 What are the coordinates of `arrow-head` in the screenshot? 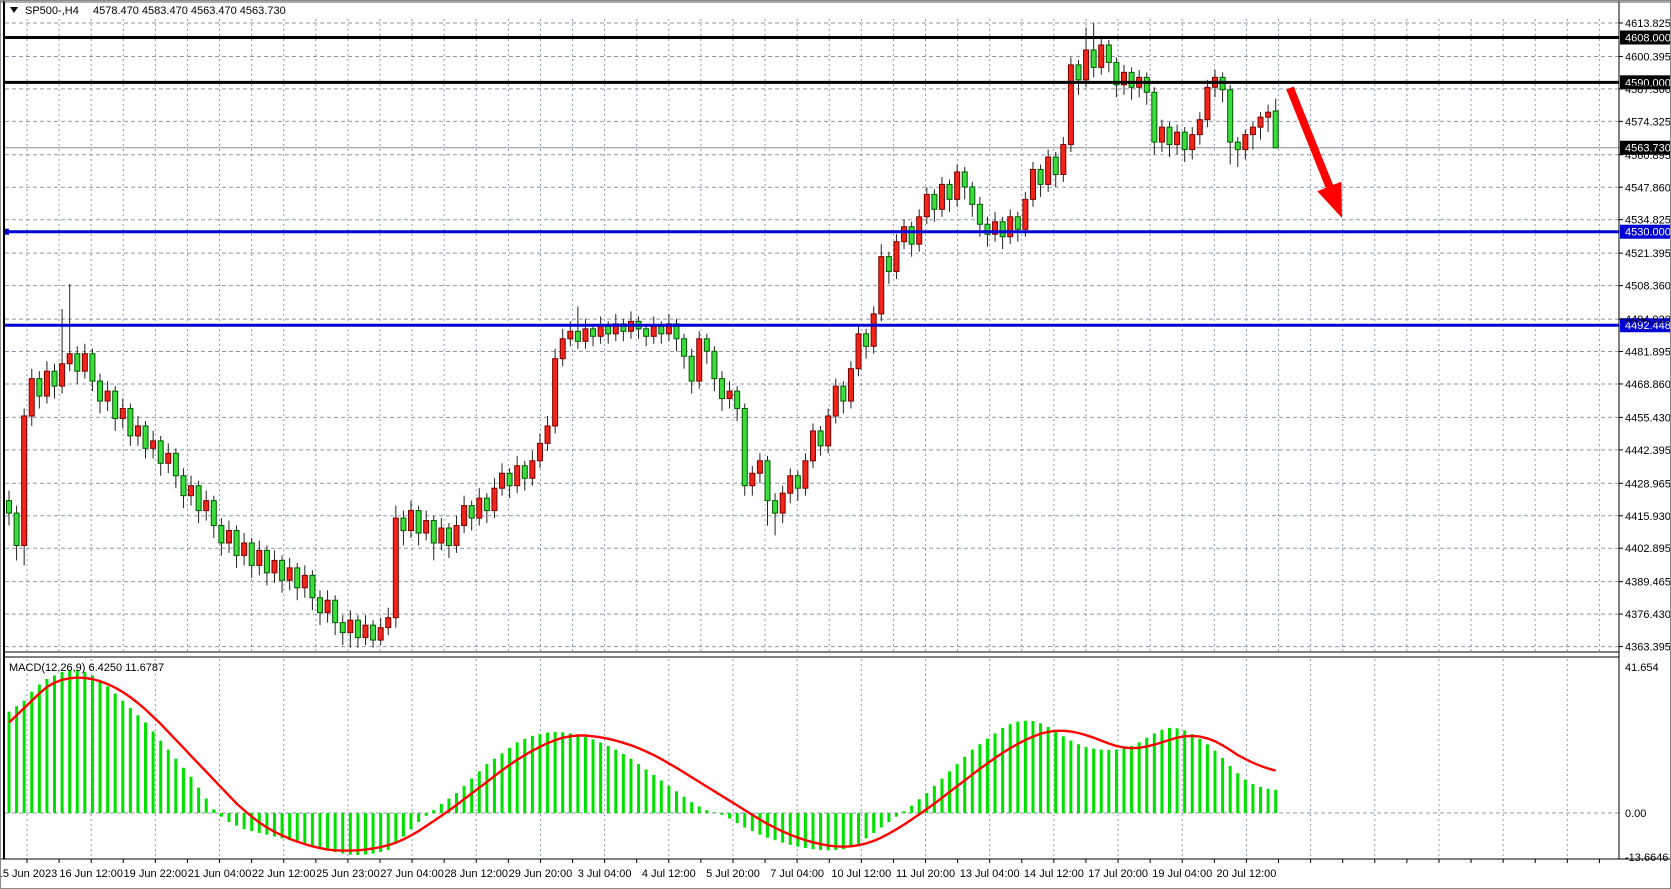 It's located at (1329, 199).